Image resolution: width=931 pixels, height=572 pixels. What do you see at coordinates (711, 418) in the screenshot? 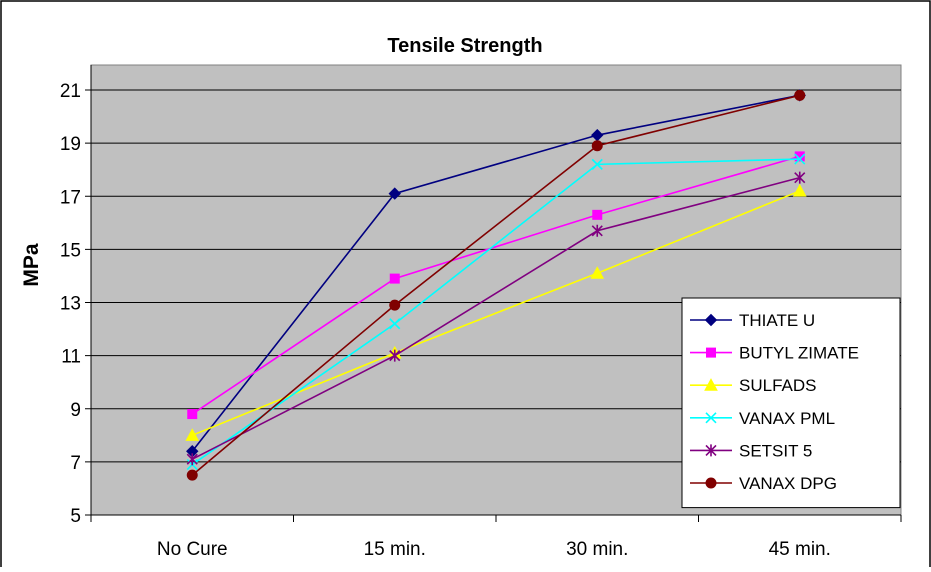
I see `legend-marker-vanax-pml` at bounding box center [711, 418].